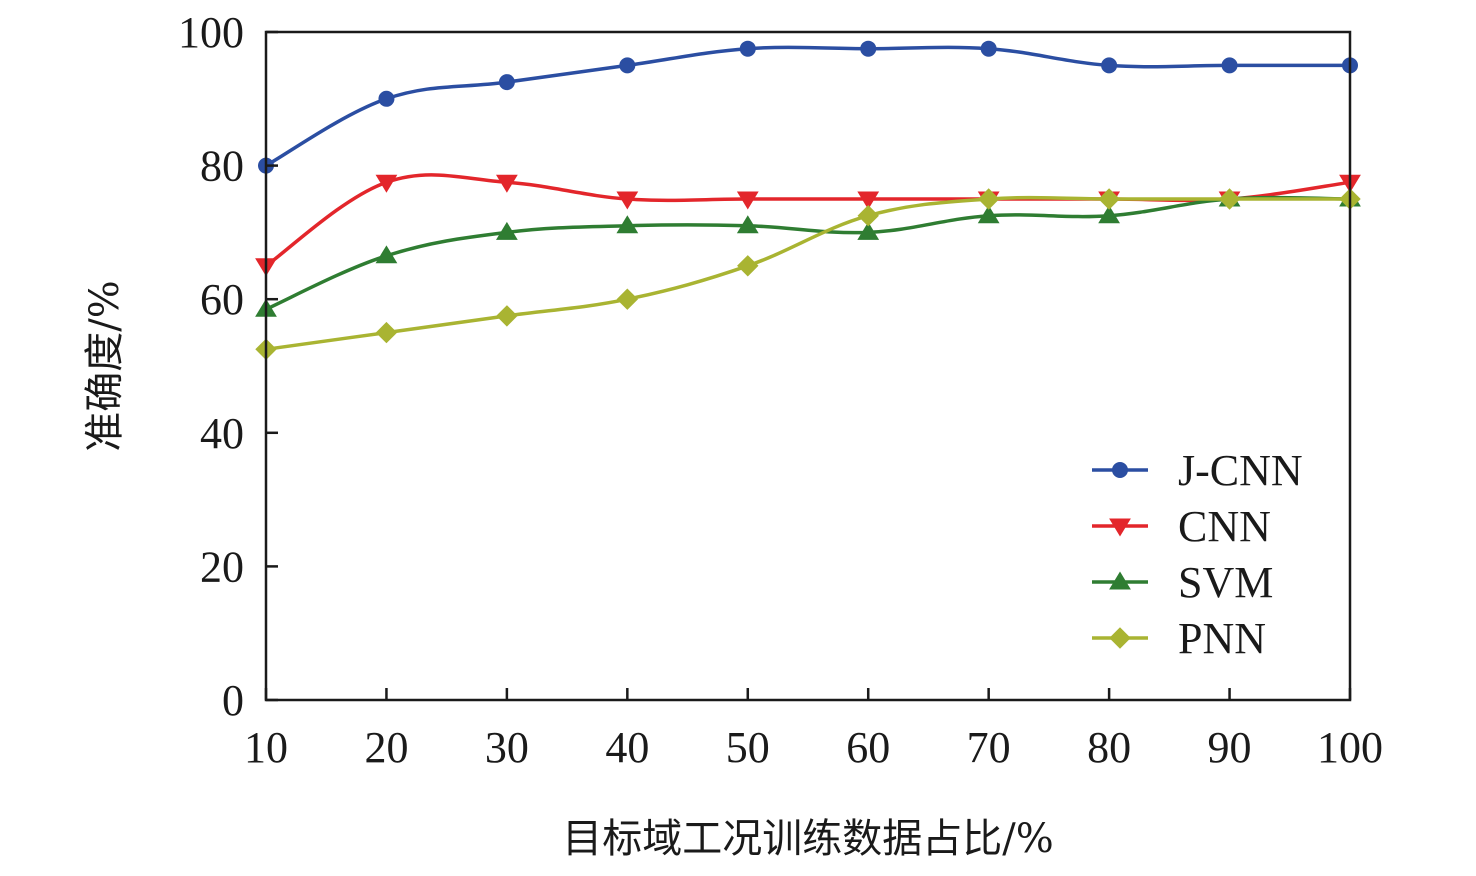 This screenshot has width=1476, height=876. Describe the element at coordinates (233, 700) in the screenshot. I see `y-tick-label: 0` at that location.